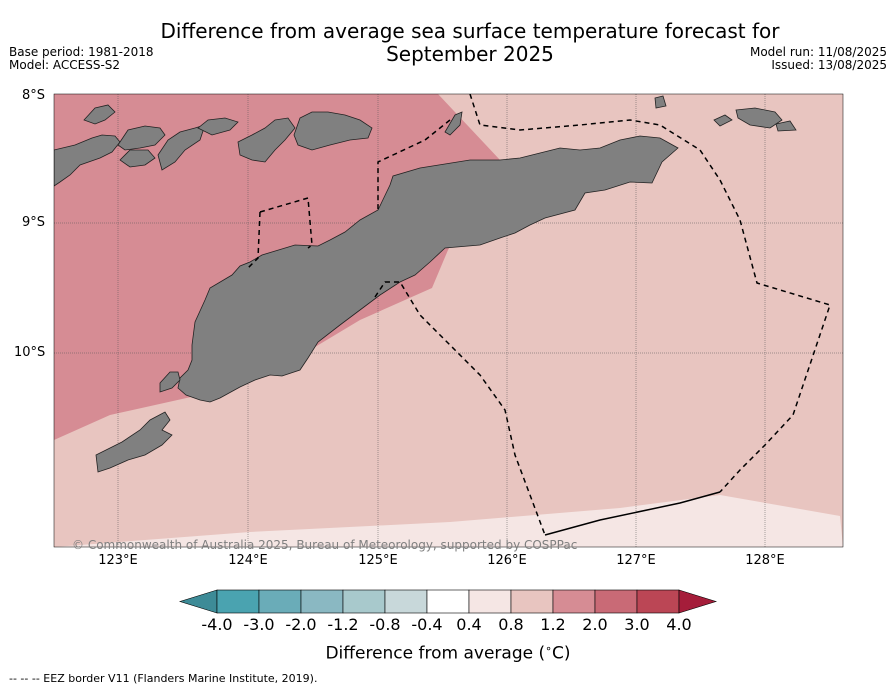 This screenshot has width=896, height=690. Describe the element at coordinates (469, 624) in the screenshot. I see `colorbar-tick-label: 0.4` at that location.